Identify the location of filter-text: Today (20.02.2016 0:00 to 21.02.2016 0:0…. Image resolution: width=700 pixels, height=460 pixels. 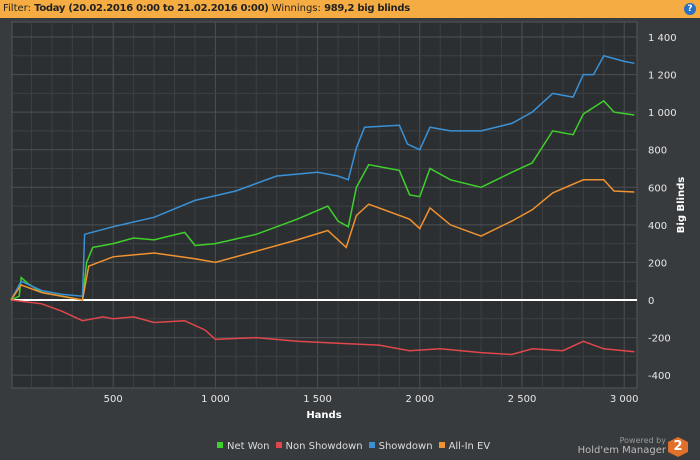
(151, 8).